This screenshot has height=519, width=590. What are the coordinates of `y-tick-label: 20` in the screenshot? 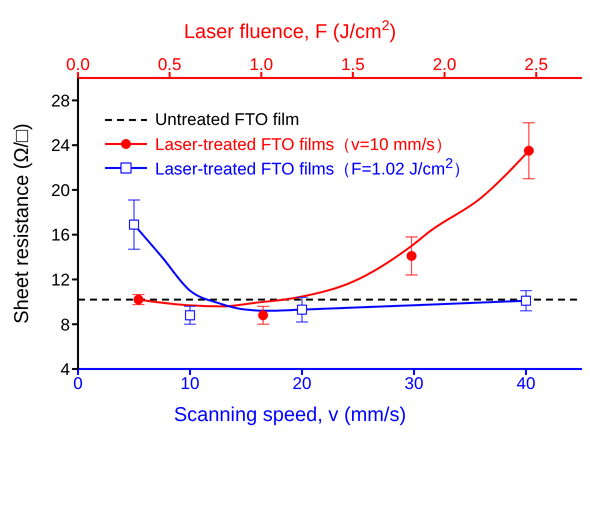 It's located at (60, 190).